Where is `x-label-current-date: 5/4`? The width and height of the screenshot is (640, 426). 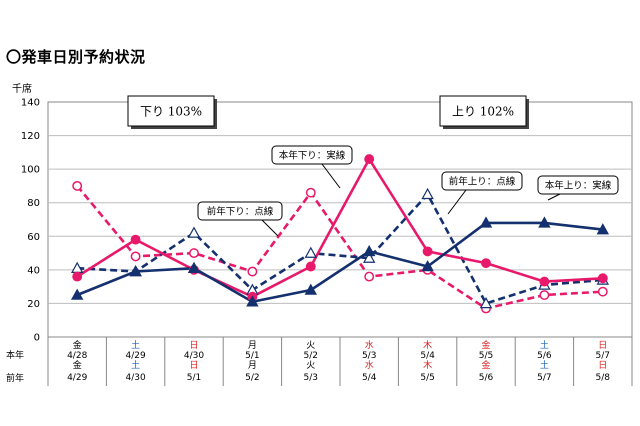 x-label-current-date: 5/4 is located at coordinates (427, 356).